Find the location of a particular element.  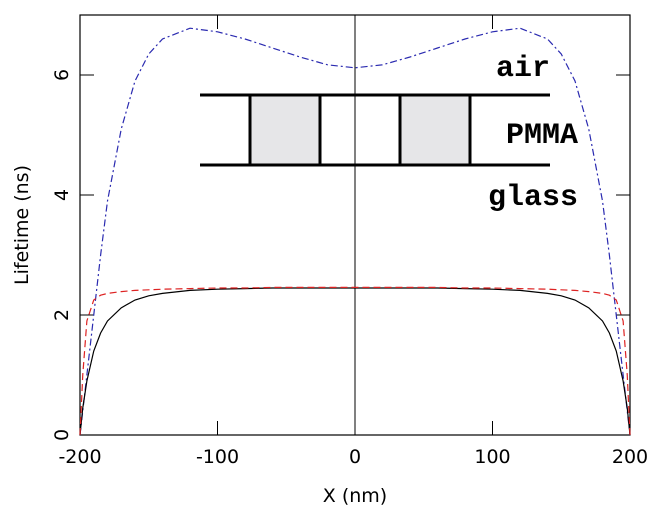

y-tick-label: 6 is located at coordinates (62, 75).